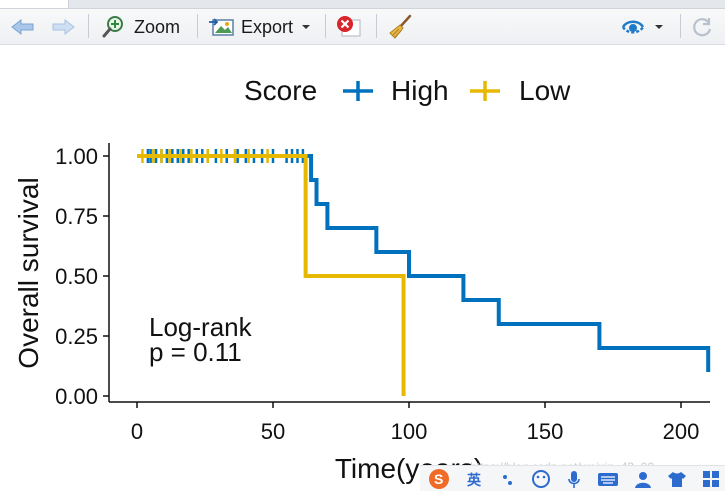 The image size is (725, 496). Describe the element at coordinates (681, 431) in the screenshot. I see `x-tick-label: 200` at that location.